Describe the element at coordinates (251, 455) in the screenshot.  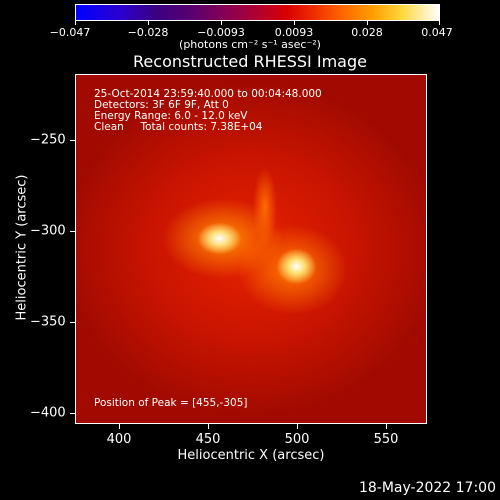
I see `x-axis-title: Heliocentric X (arcsec)` at that location.